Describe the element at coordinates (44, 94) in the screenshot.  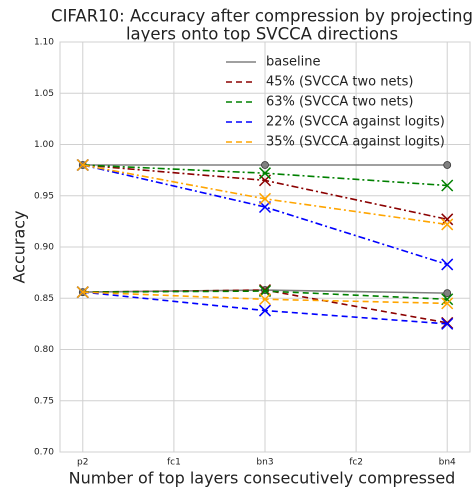
I see `y-tick-label: 1.05` at that location.